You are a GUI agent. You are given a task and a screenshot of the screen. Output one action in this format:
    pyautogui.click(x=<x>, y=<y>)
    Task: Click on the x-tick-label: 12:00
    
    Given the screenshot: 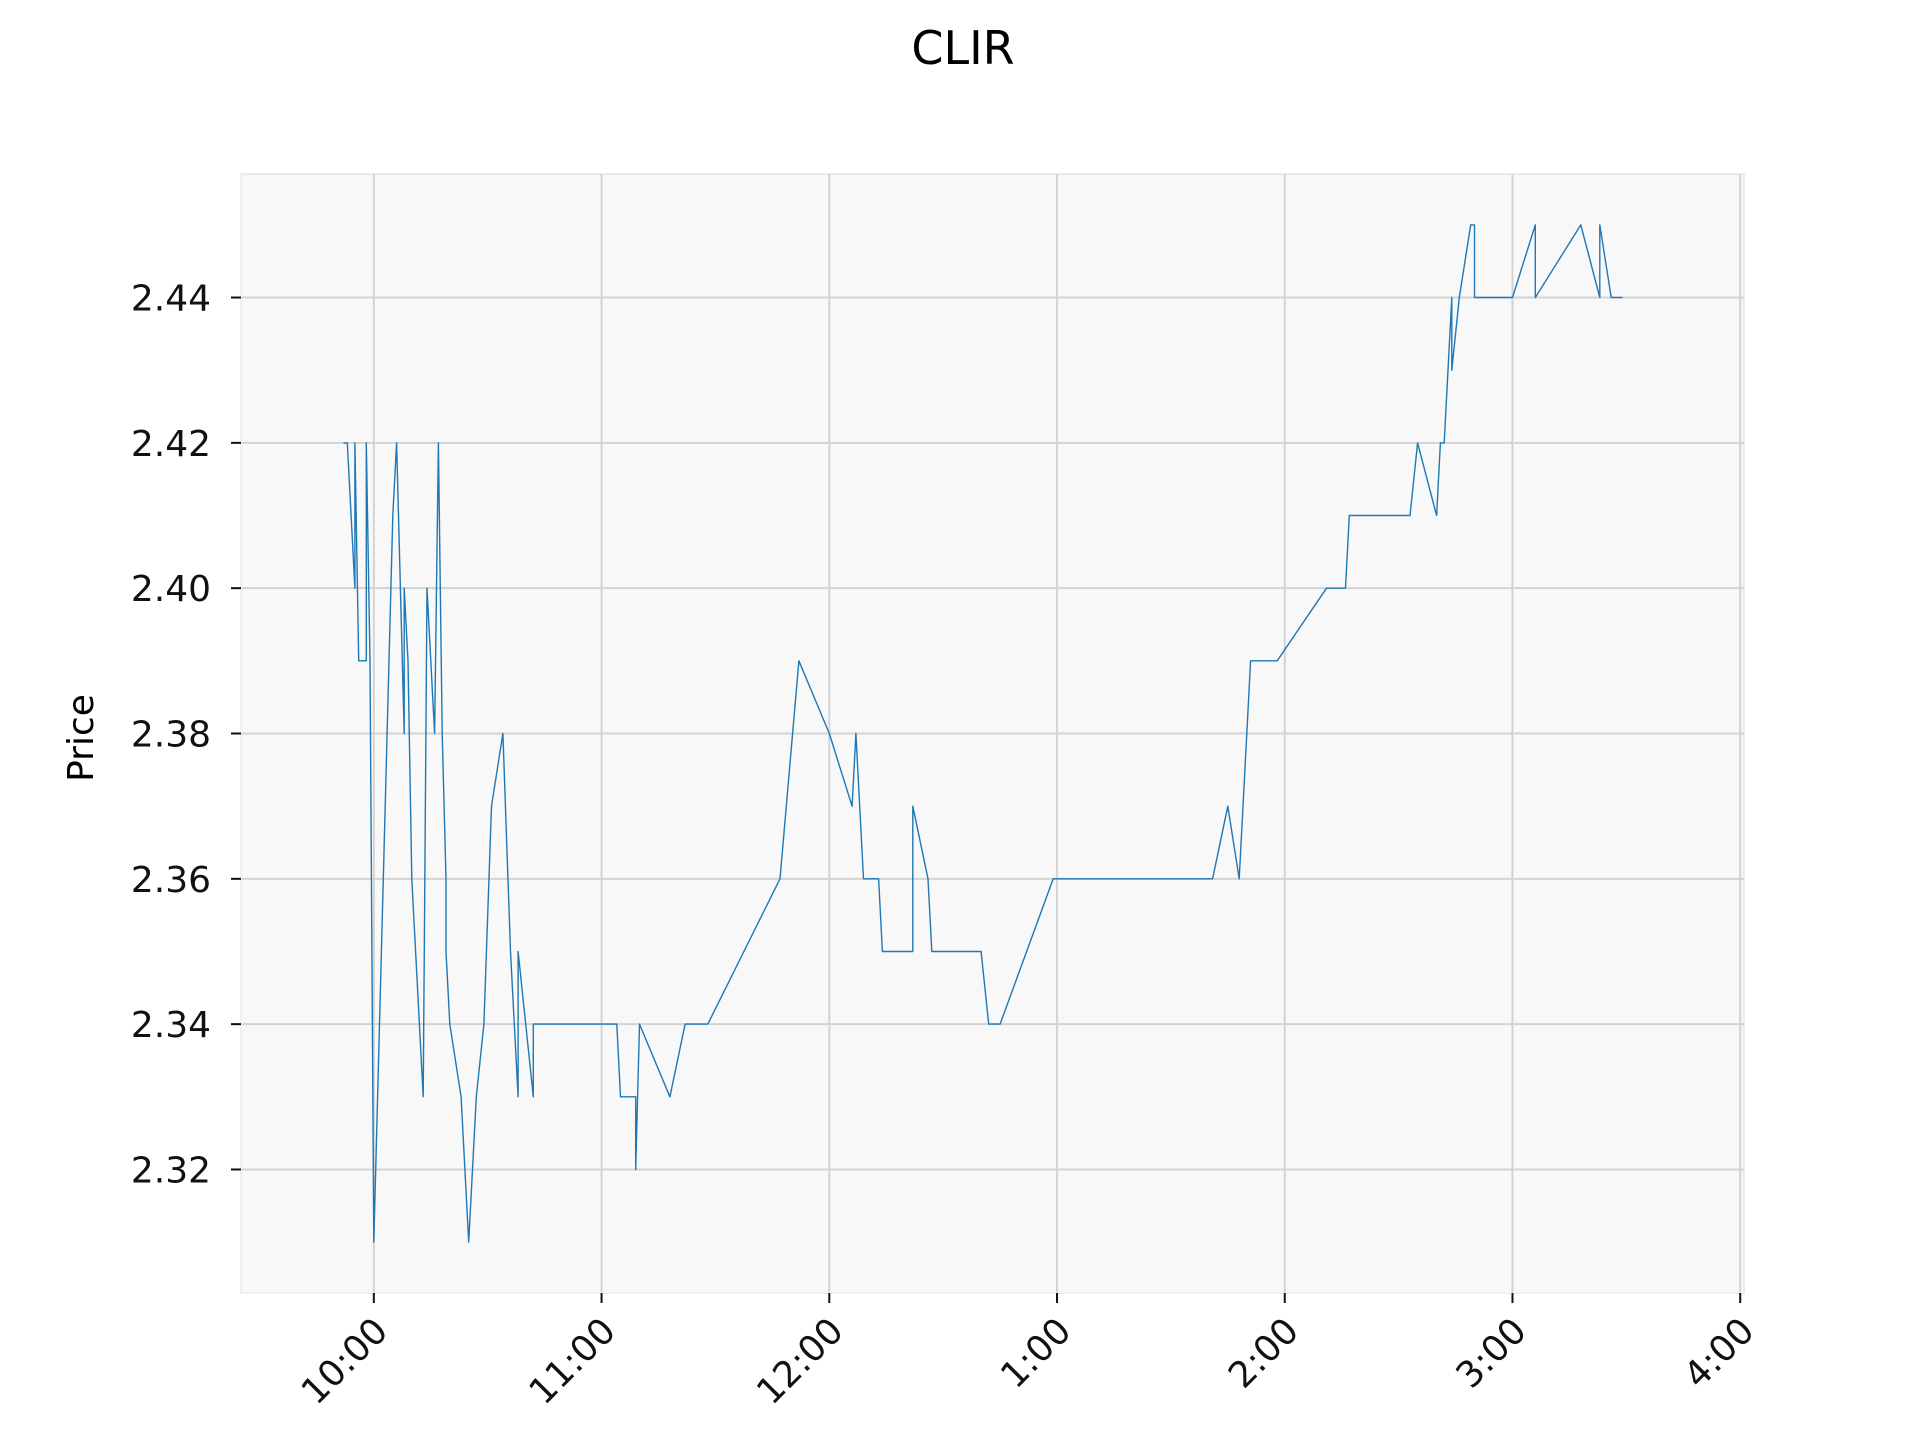 What is the action you would take?
    pyautogui.click(x=800, y=1361)
    